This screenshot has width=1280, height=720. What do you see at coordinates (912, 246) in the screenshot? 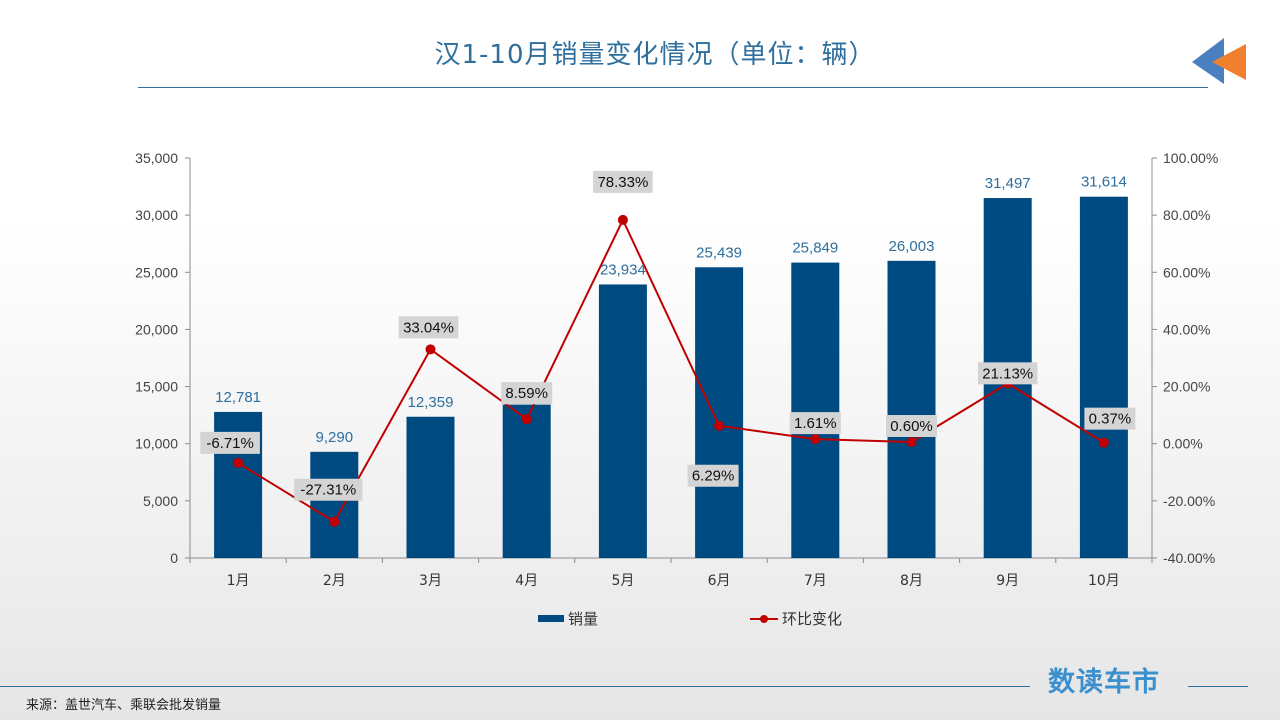
I see `bar-value-label: 26,003` at bounding box center [912, 246].